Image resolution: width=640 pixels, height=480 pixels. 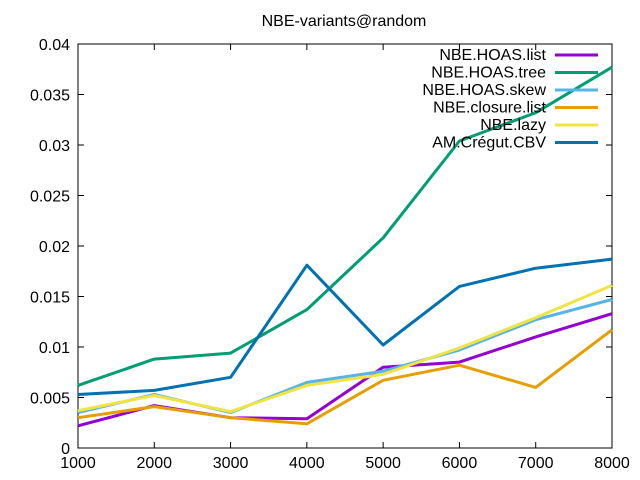 What do you see at coordinates (612, 463) in the screenshot?
I see `x-tick-label: 8000` at bounding box center [612, 463].